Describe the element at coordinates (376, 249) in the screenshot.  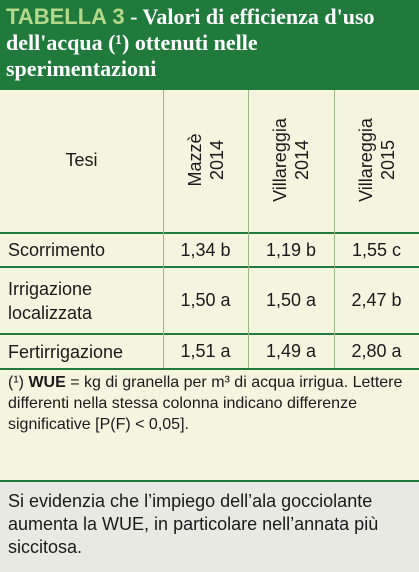
I see `cell-value: 1,55 c` at that location.